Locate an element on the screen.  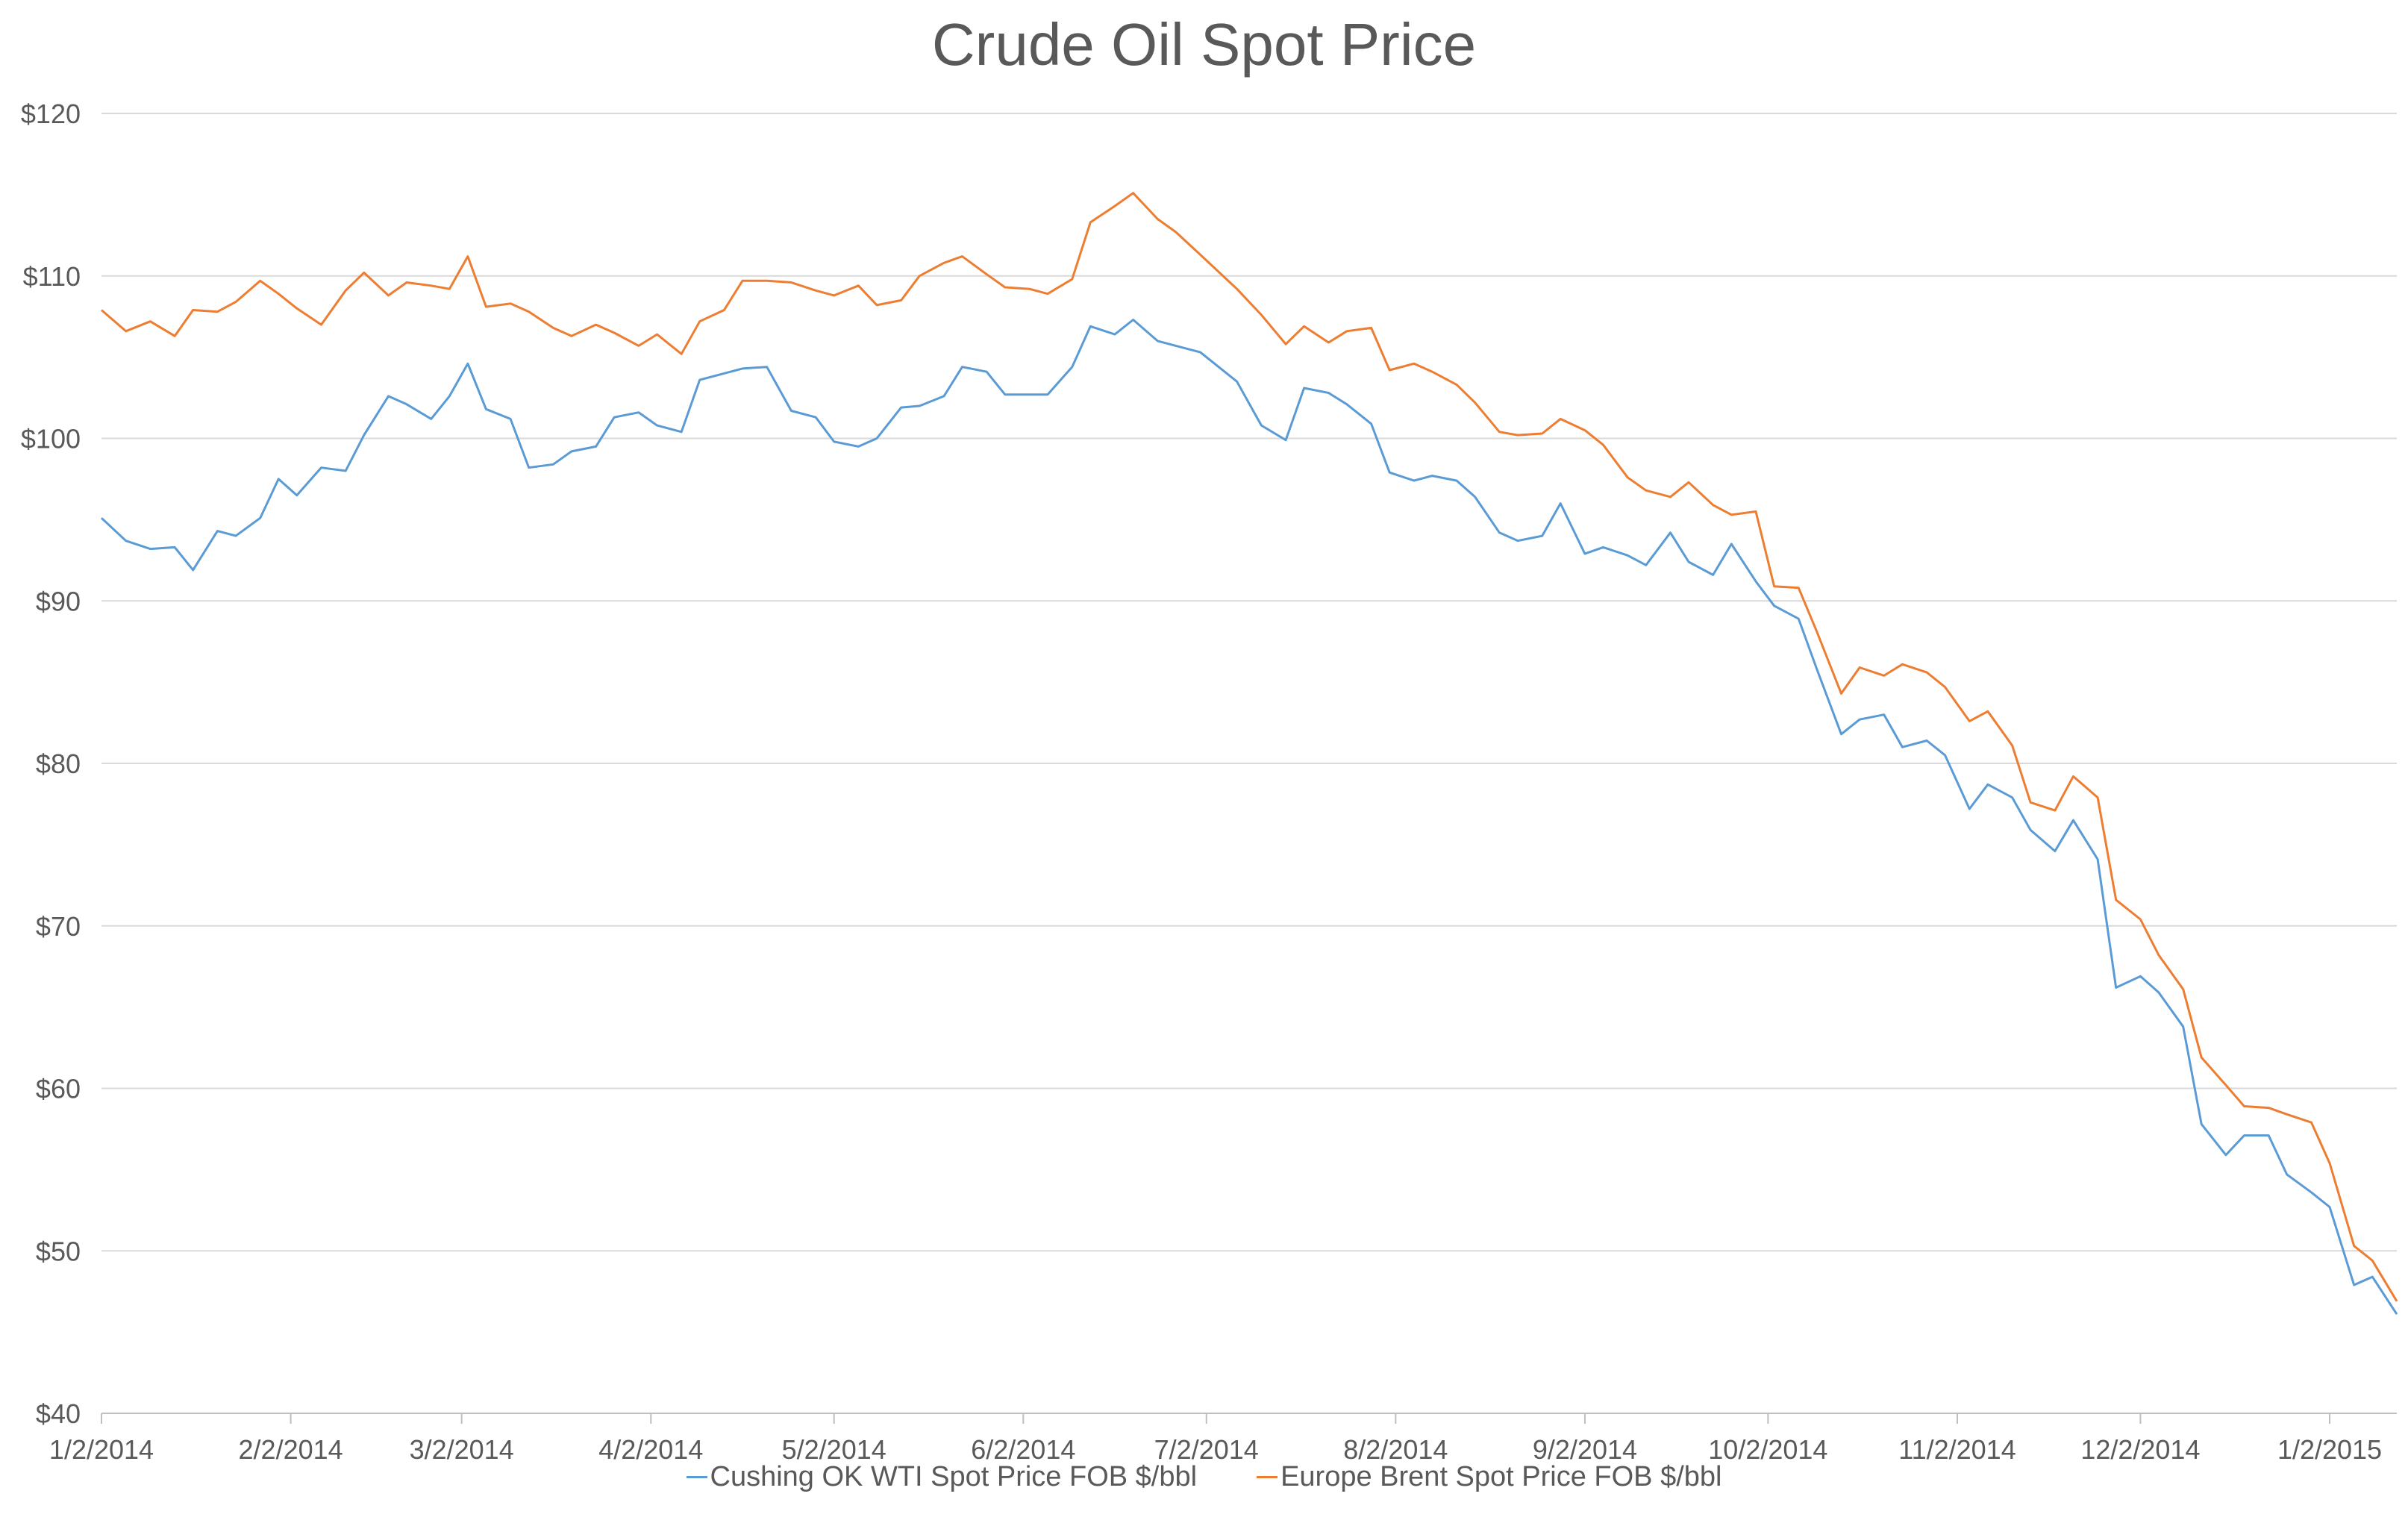
x-tick-label: 4/2/2014 is located at coordinates (650, 1449).